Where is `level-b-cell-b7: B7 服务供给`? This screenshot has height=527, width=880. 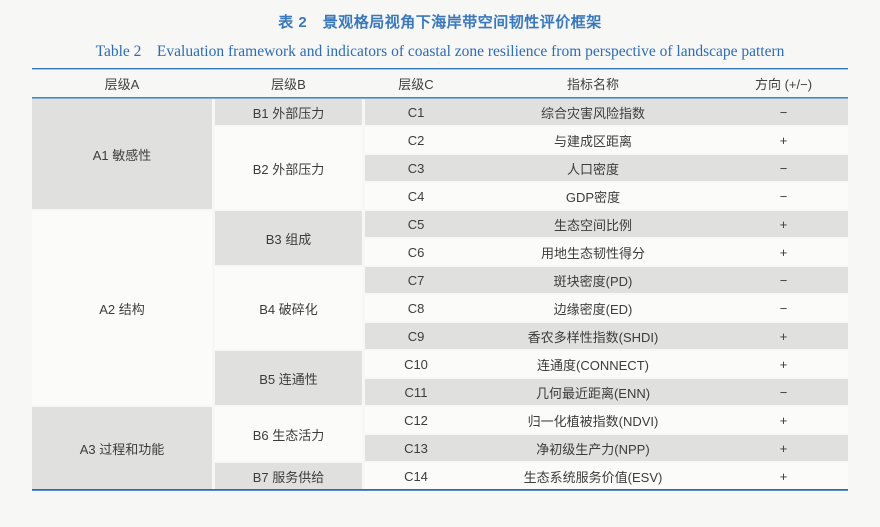 level-b-cell-b7: B7 服务供给 is located at coordinates (288, 476).